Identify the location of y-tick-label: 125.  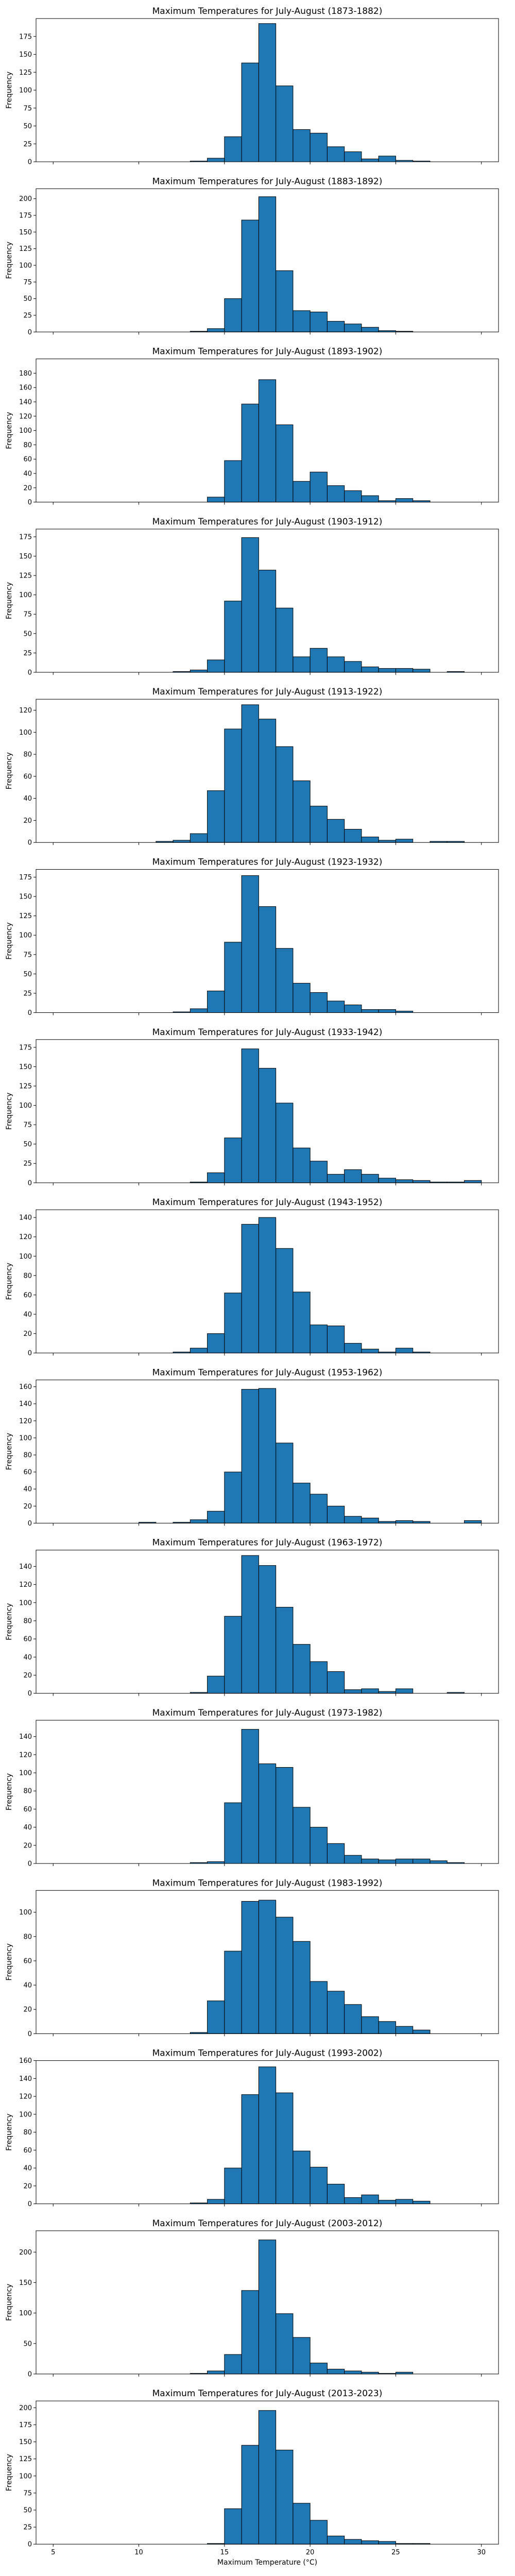
(25, 576).